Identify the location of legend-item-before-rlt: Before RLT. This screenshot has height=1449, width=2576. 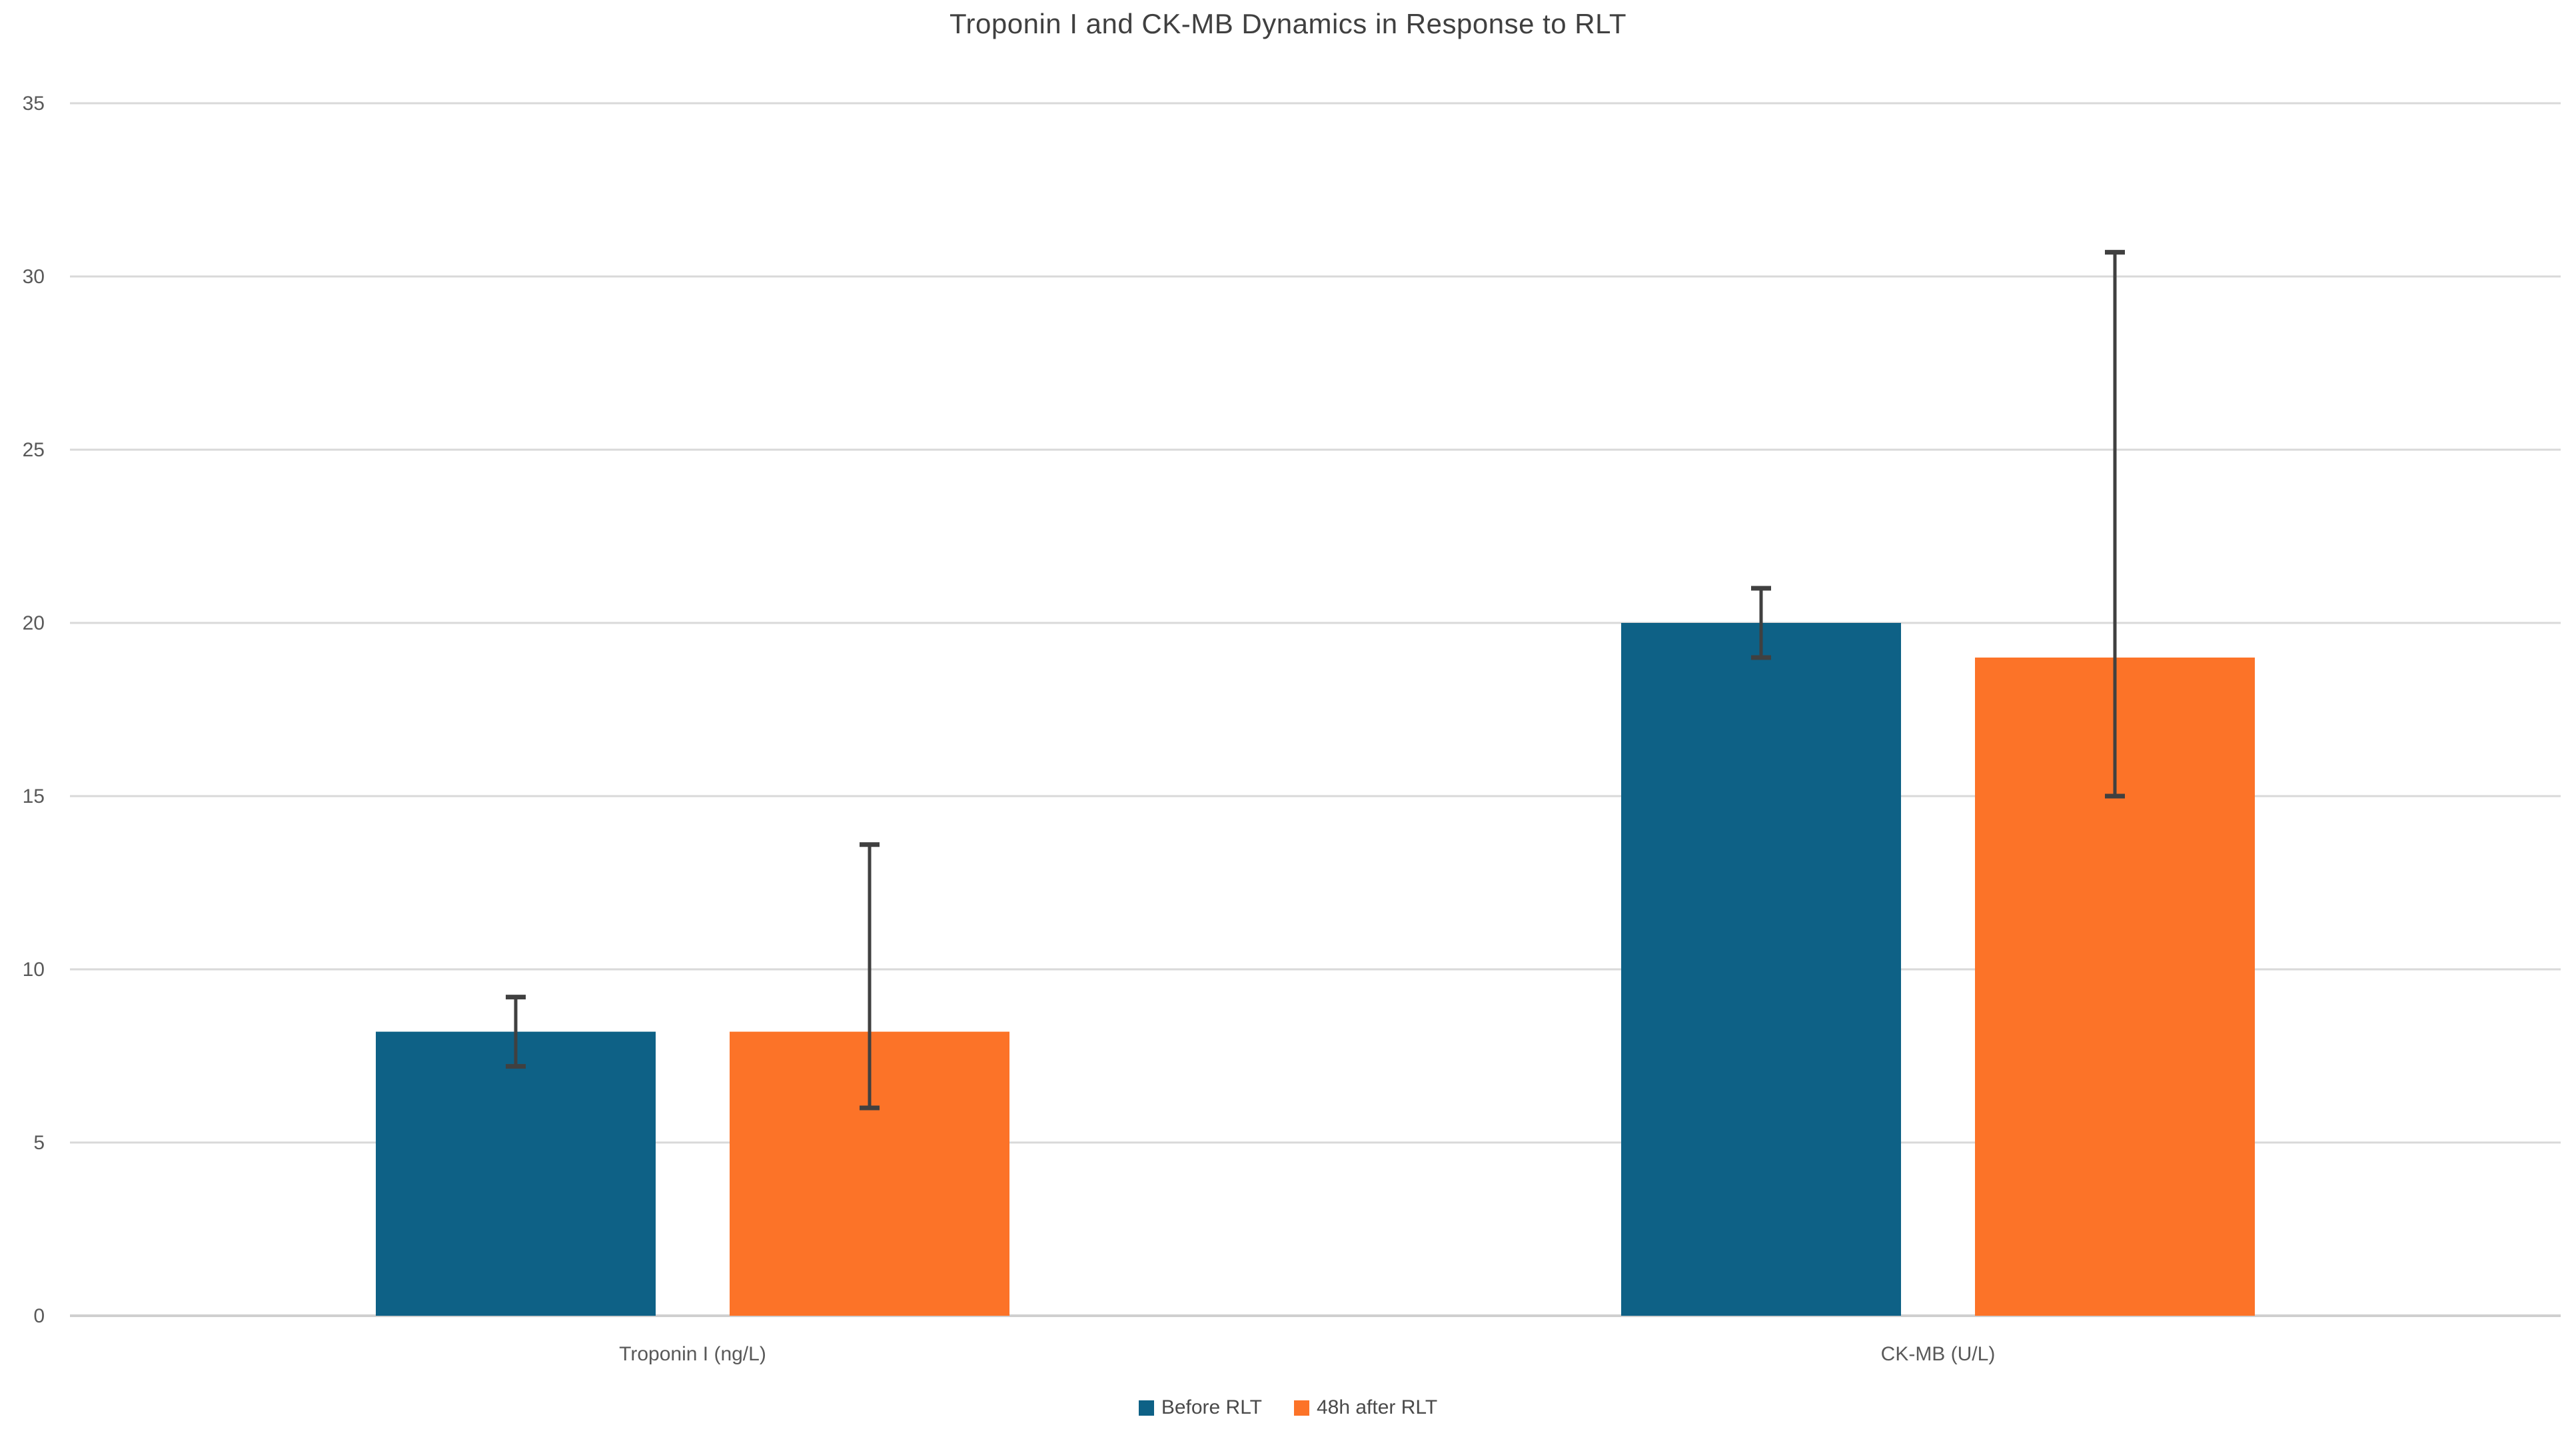
(1200, 1407).